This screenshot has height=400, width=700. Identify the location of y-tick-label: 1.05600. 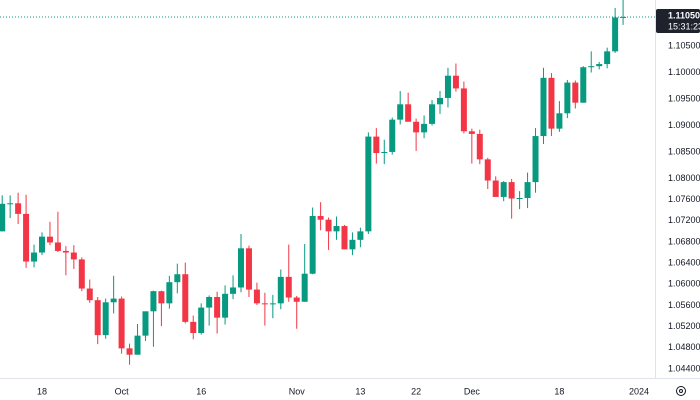
(684, 305).